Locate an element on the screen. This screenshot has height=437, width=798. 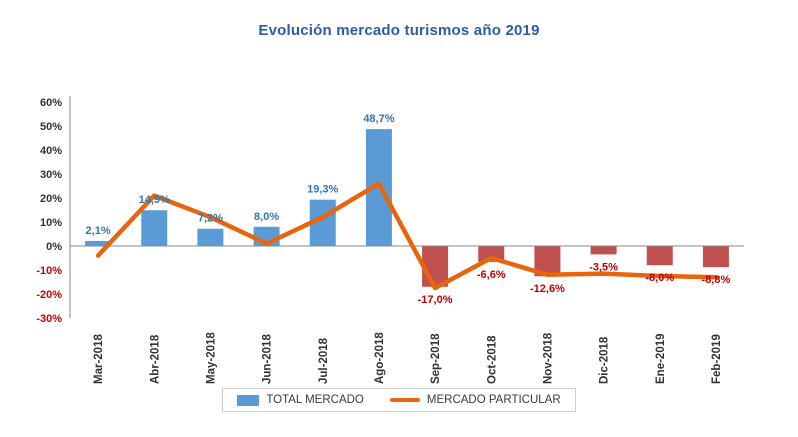
mercado-particular-line-swatch-icon is located at coordinates (404, 400).